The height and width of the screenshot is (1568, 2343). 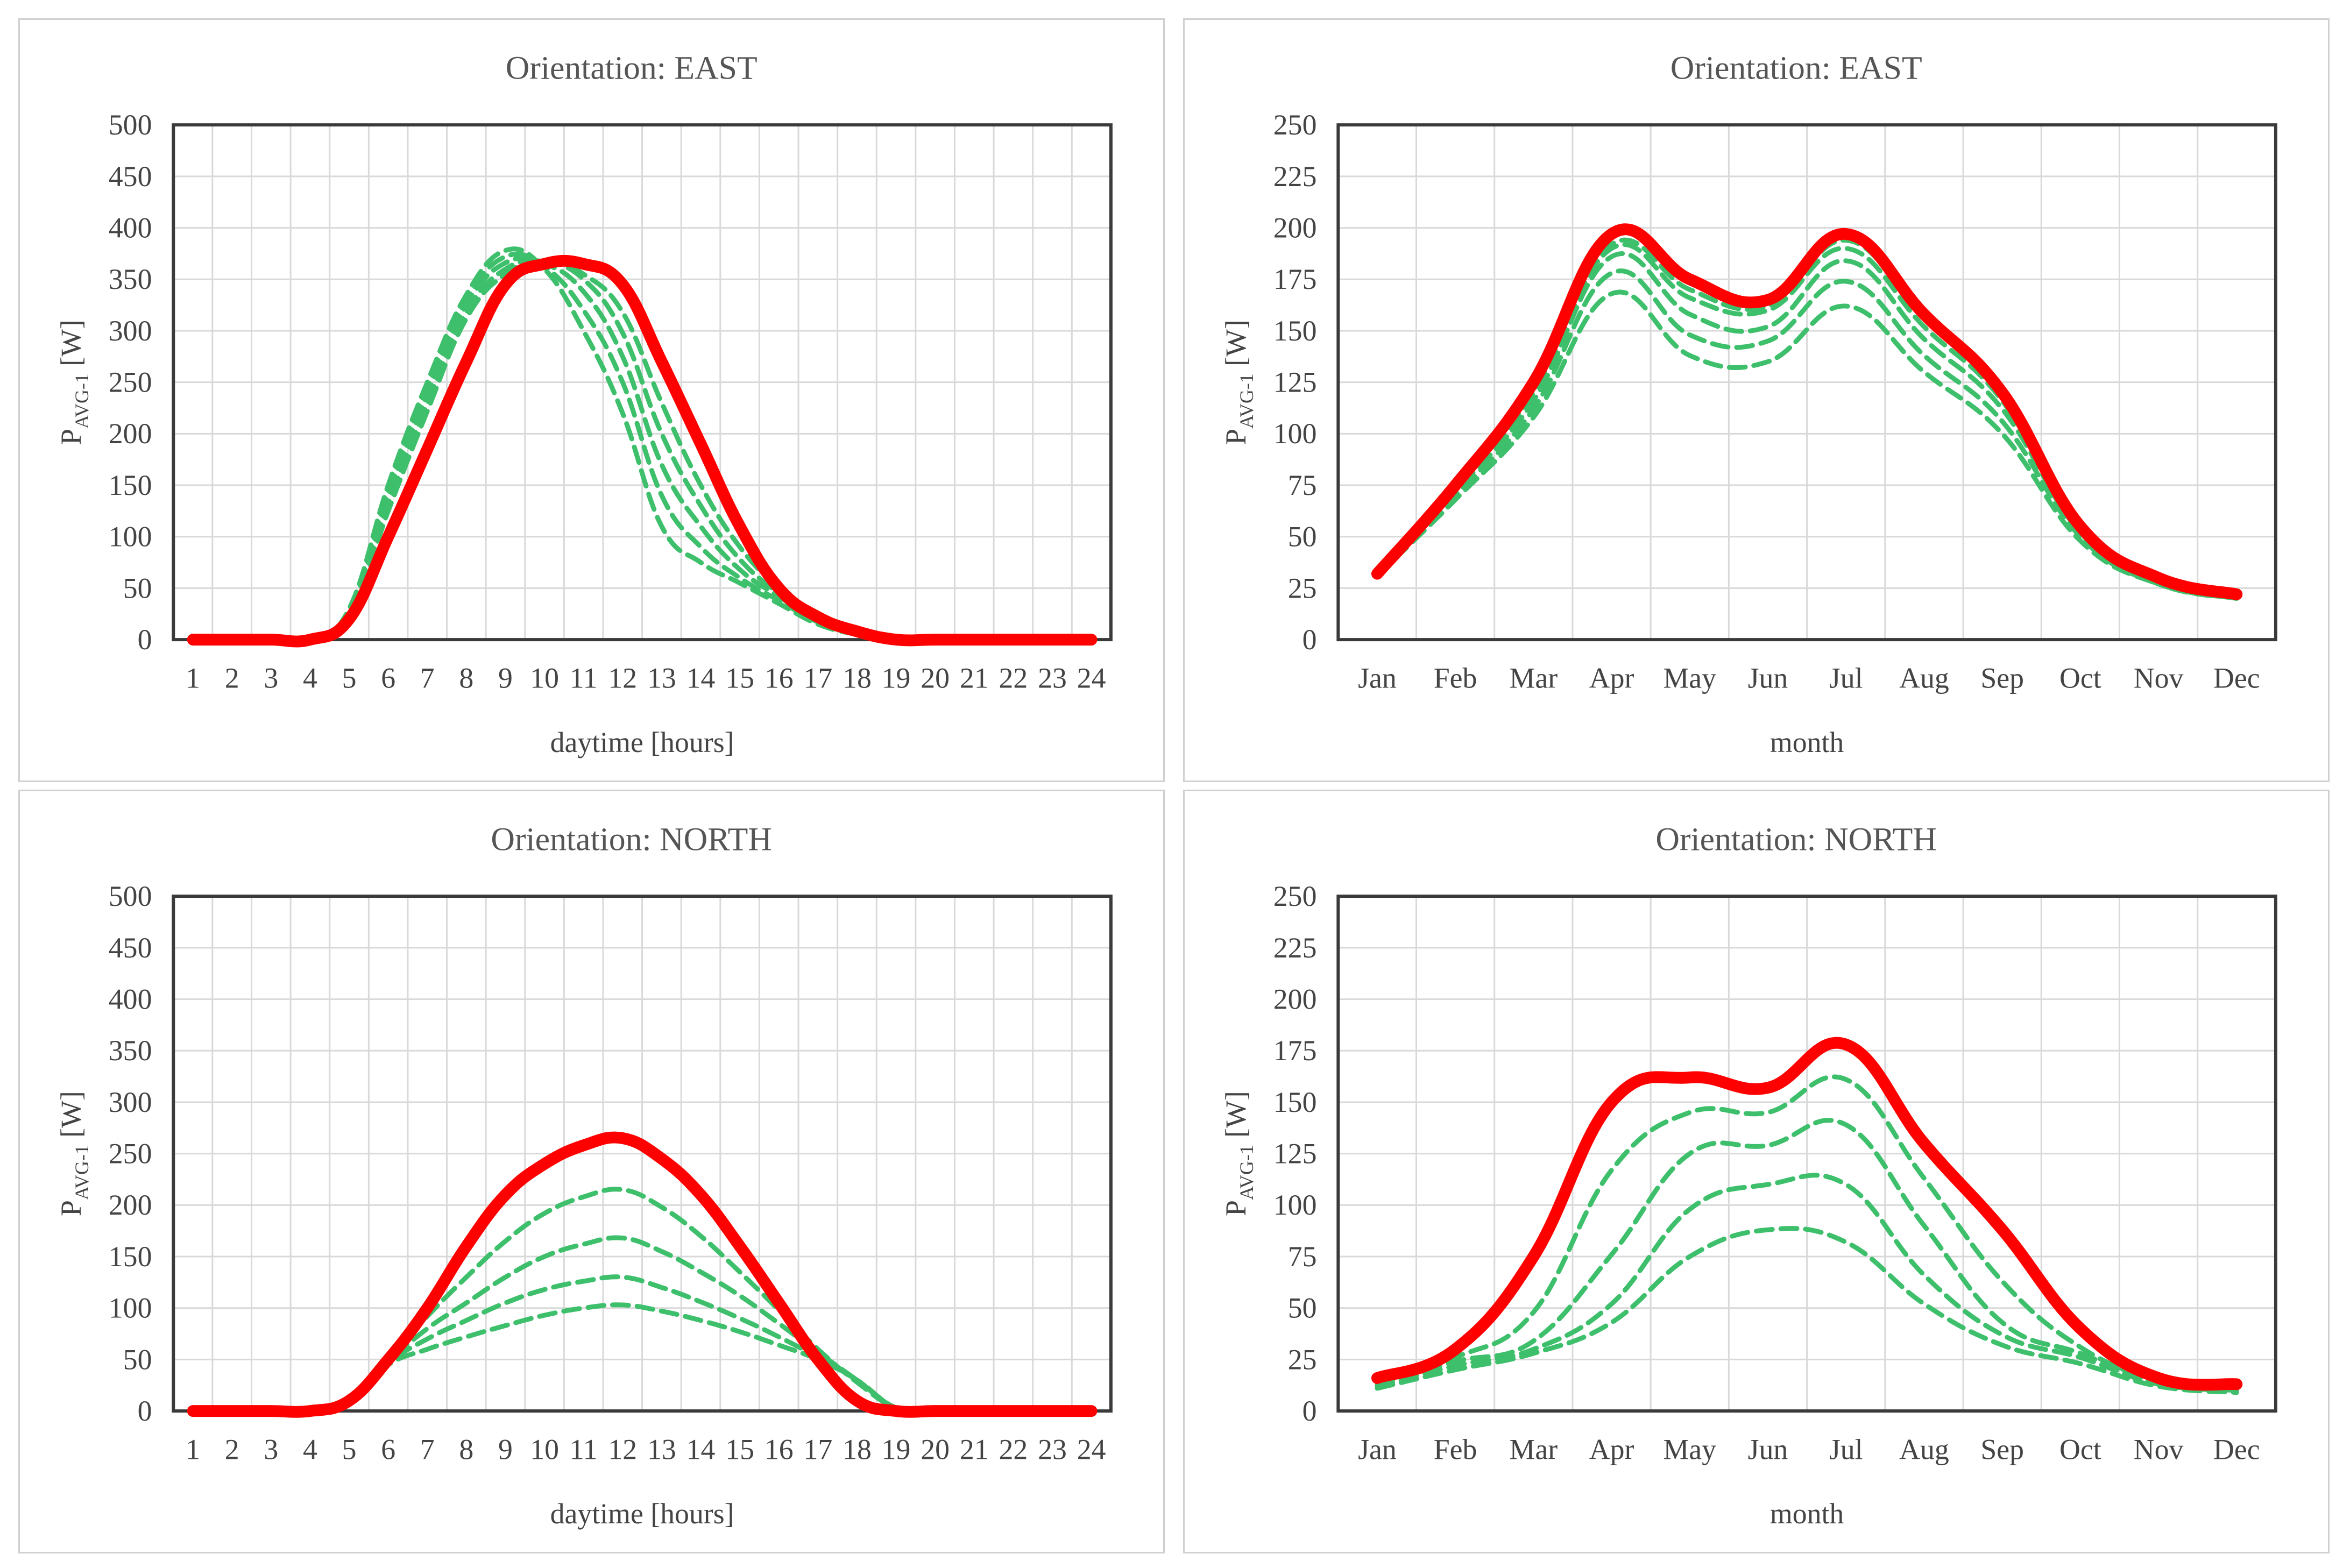 What do you see at coordinates (622, 678) in the screenshot?
I see `x-tick-label: 12` at bounding box center [622, 678].